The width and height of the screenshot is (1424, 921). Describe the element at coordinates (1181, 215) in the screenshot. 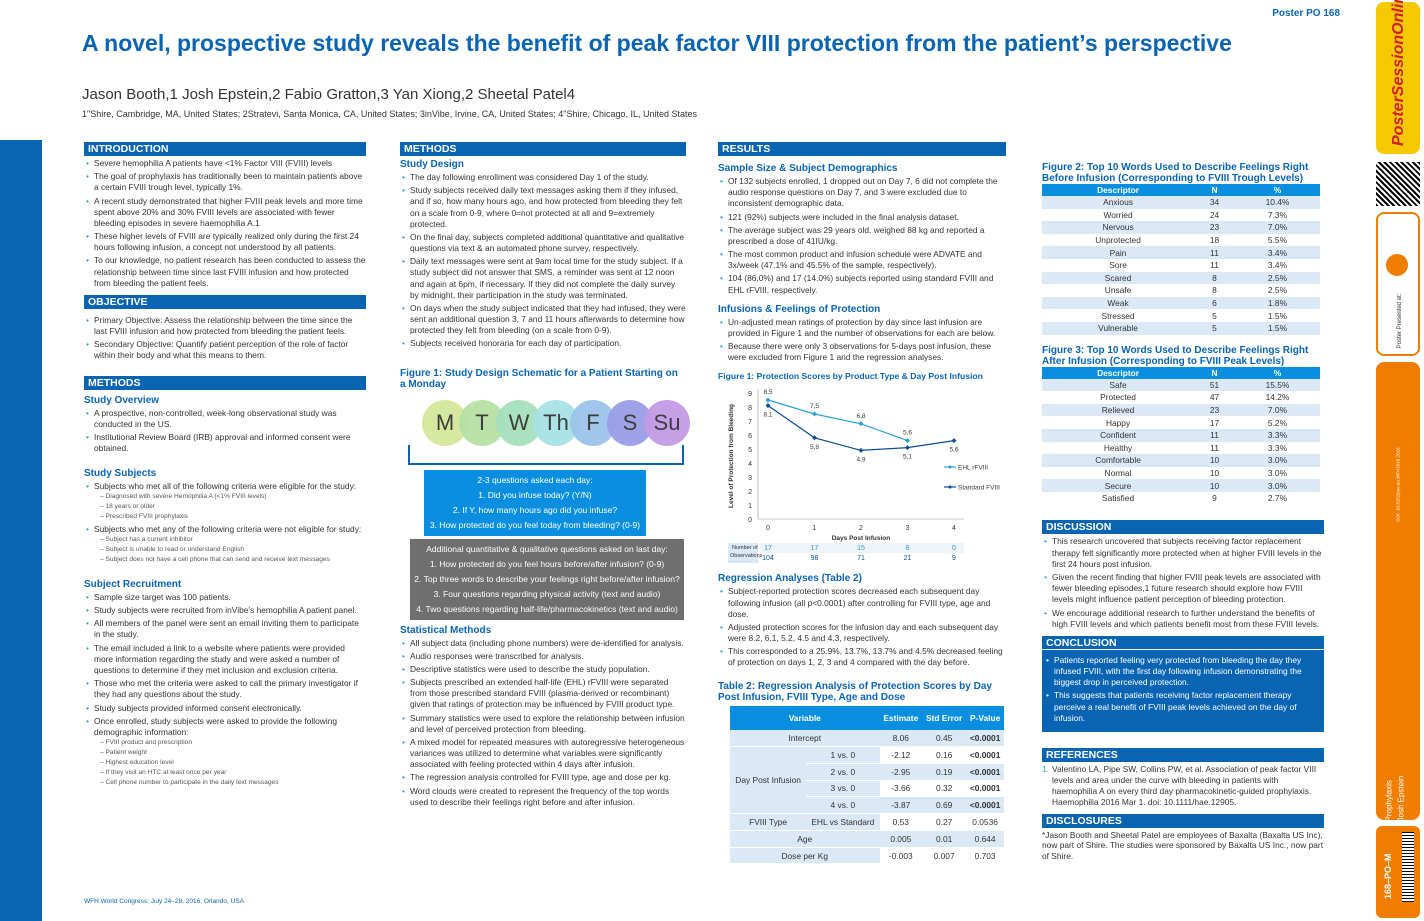

I see `table-row: Worried 24 7.3%` at that location.